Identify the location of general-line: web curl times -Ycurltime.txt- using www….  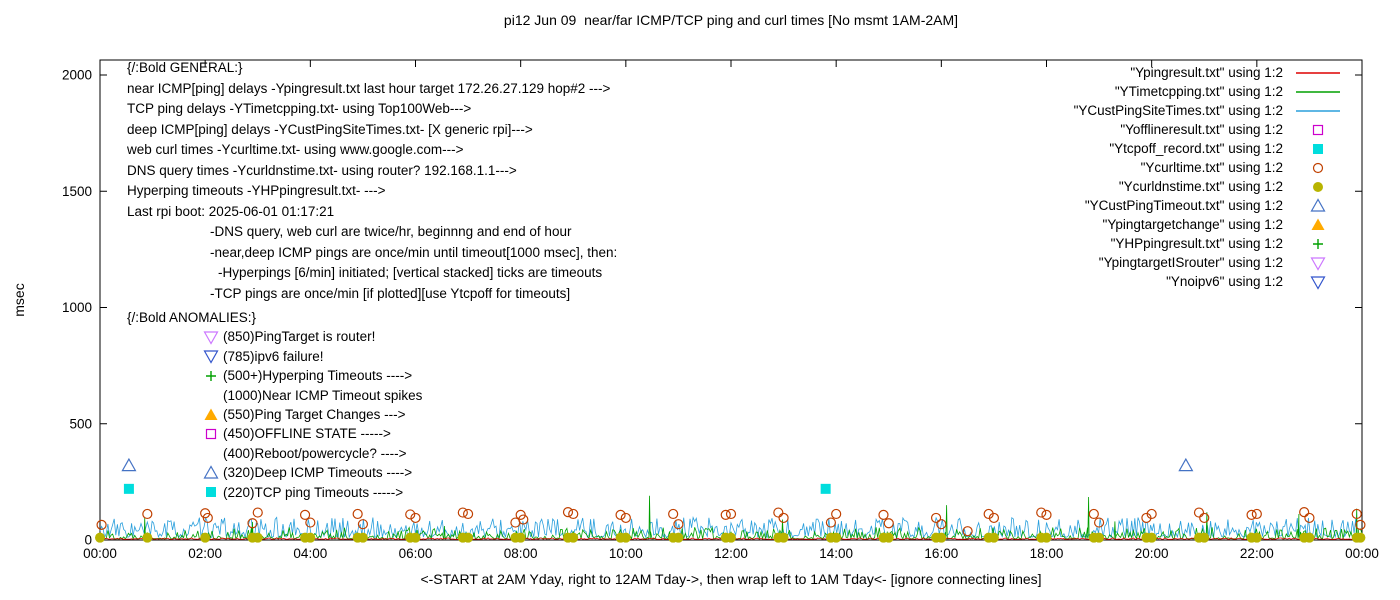
(295, 149).